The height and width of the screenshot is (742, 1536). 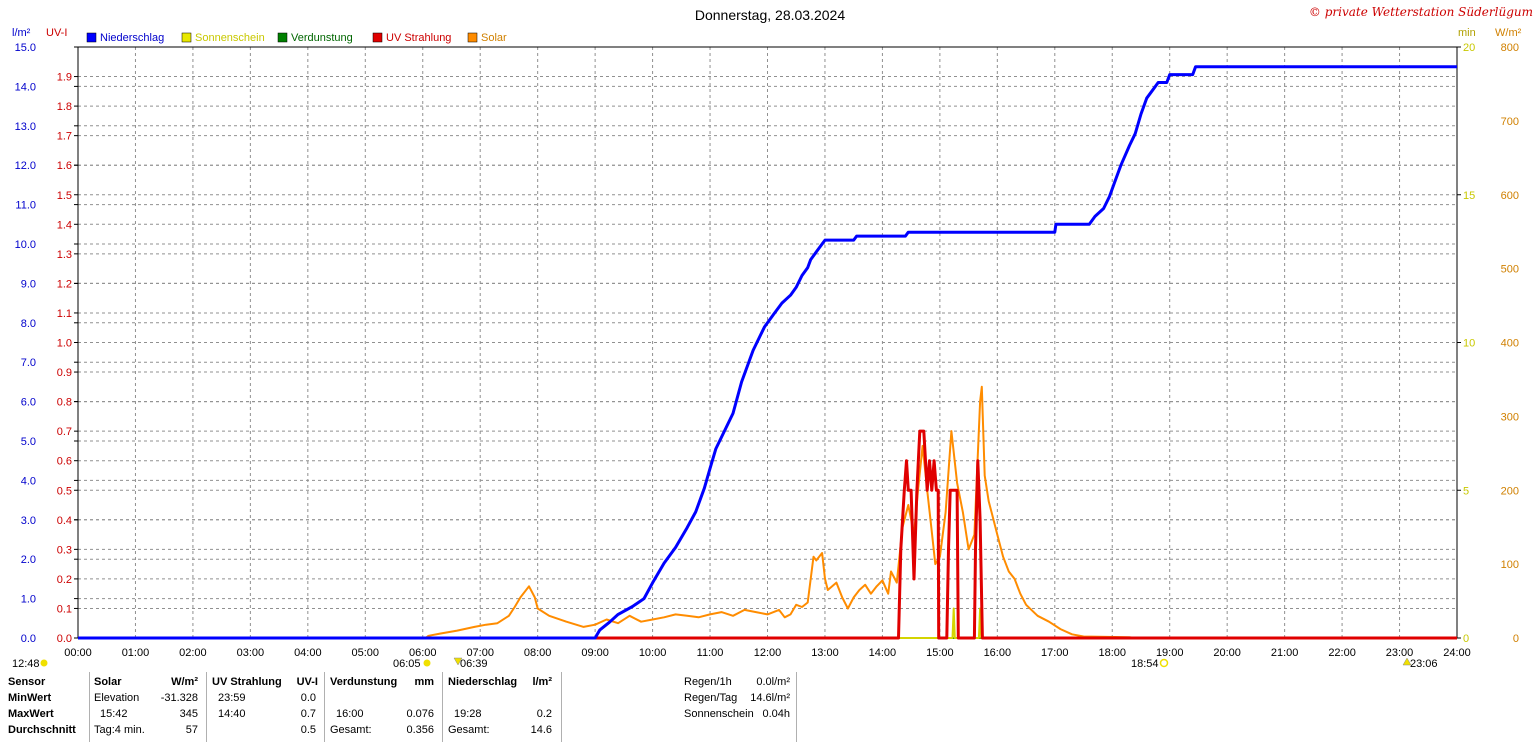 I want to click on rain-tick-label: 15.0, so click(x=25, y=48).